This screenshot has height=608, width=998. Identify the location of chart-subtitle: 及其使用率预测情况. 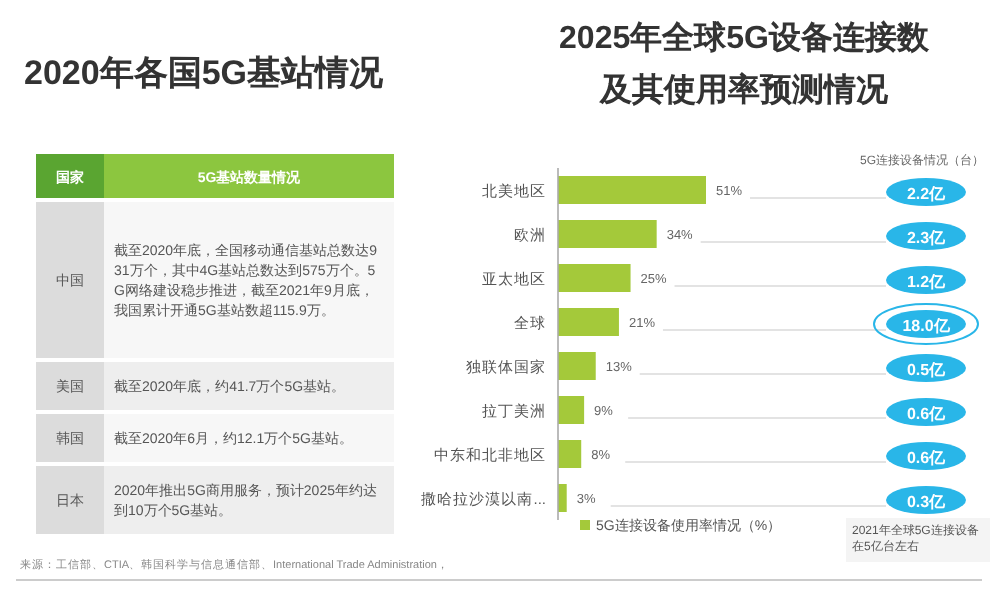
(744, 89).